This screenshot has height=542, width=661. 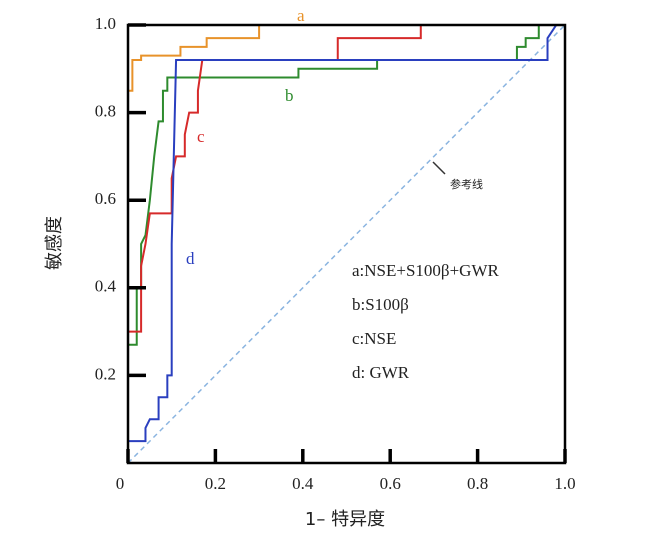 What do you see at coordinates (105, 373) in the screenshot?
I see `y-tick-label: 0.2` at bounding box center [105, 373].